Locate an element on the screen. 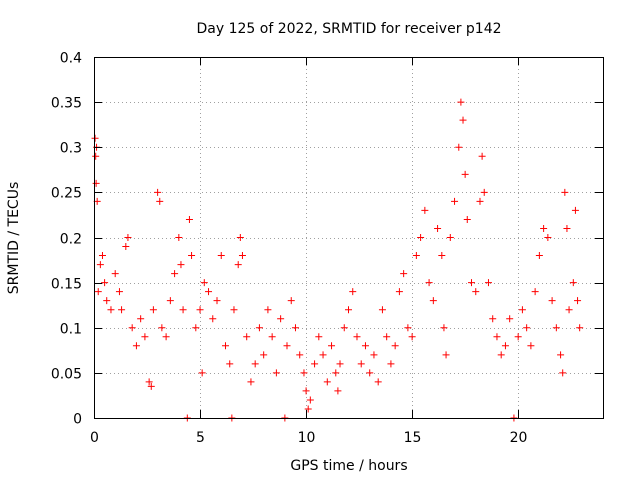 The width and height of the screenshot is (640, 480). x-tick-label: 15 is located at coordinates (413, 438).